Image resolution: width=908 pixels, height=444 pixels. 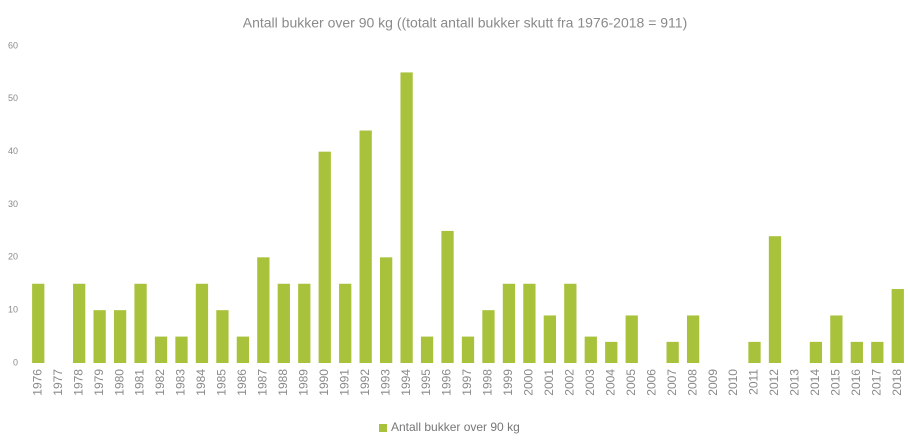 I want to click on x-tick-label: 2000, so click(x=529, y=382).